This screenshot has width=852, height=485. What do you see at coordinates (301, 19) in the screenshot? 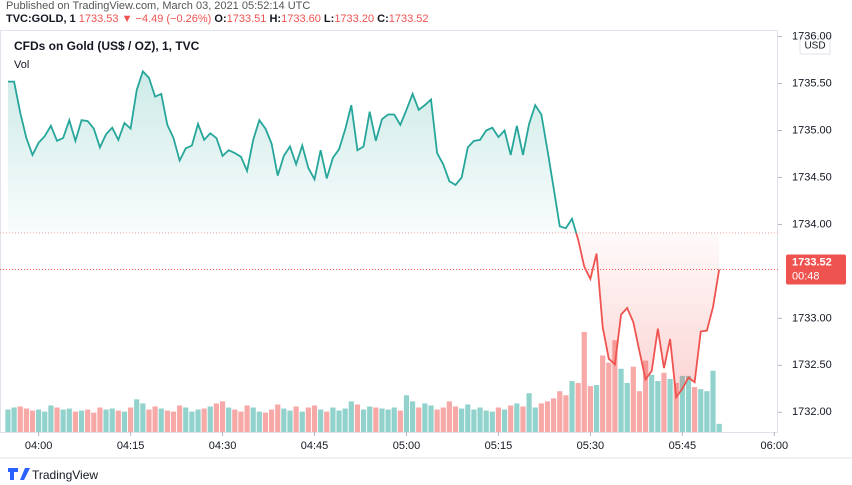
I see `high: 1733.60` at bounding box center [301, 19].